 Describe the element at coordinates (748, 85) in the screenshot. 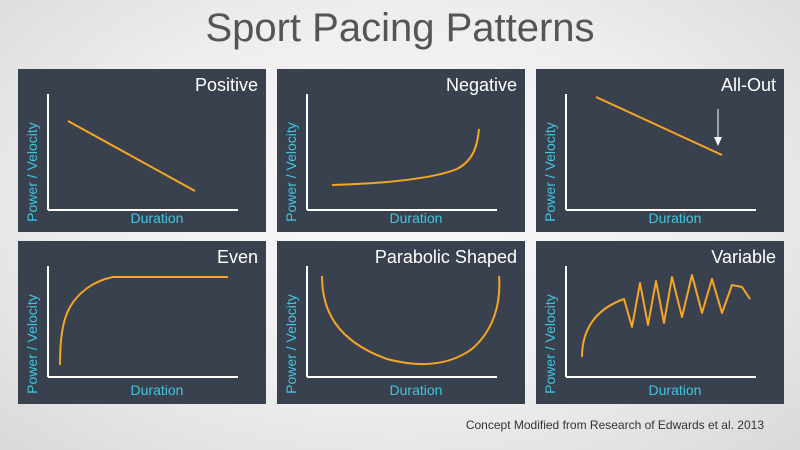

I see `panel-title: All-Out` at that location.